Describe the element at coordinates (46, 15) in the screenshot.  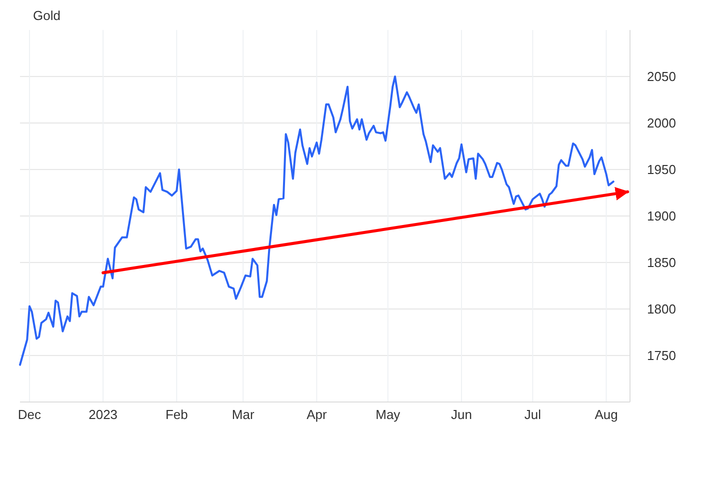
I see `chart-title: Gold` at that location.